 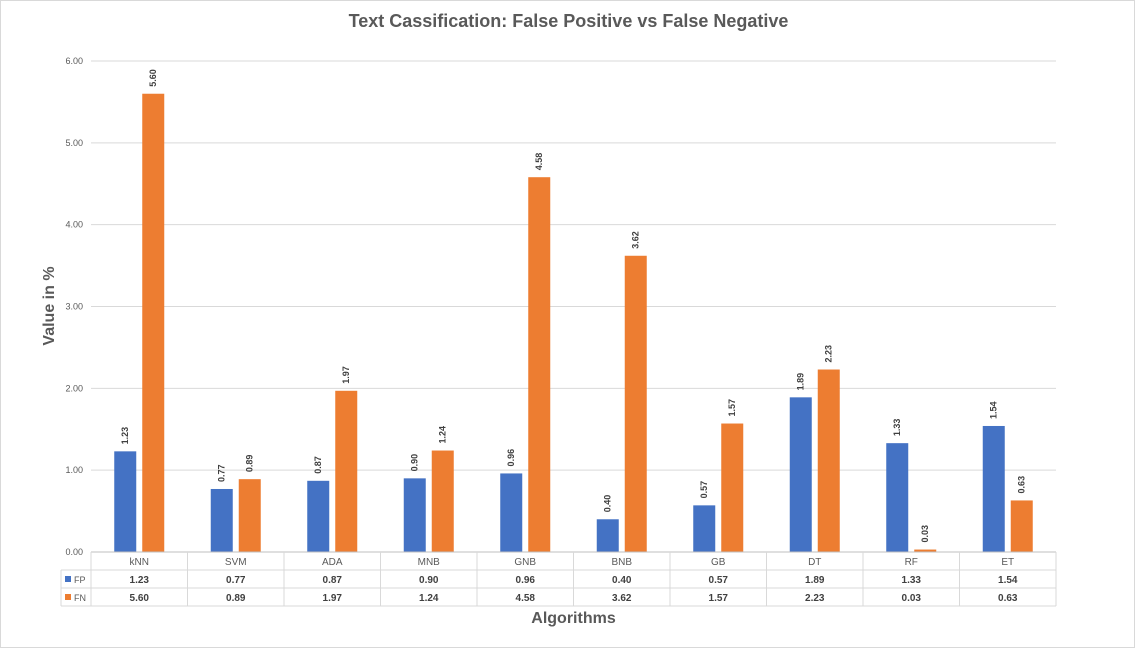 I want to click on data-label: 0.63, so click(x=1022, y=485).